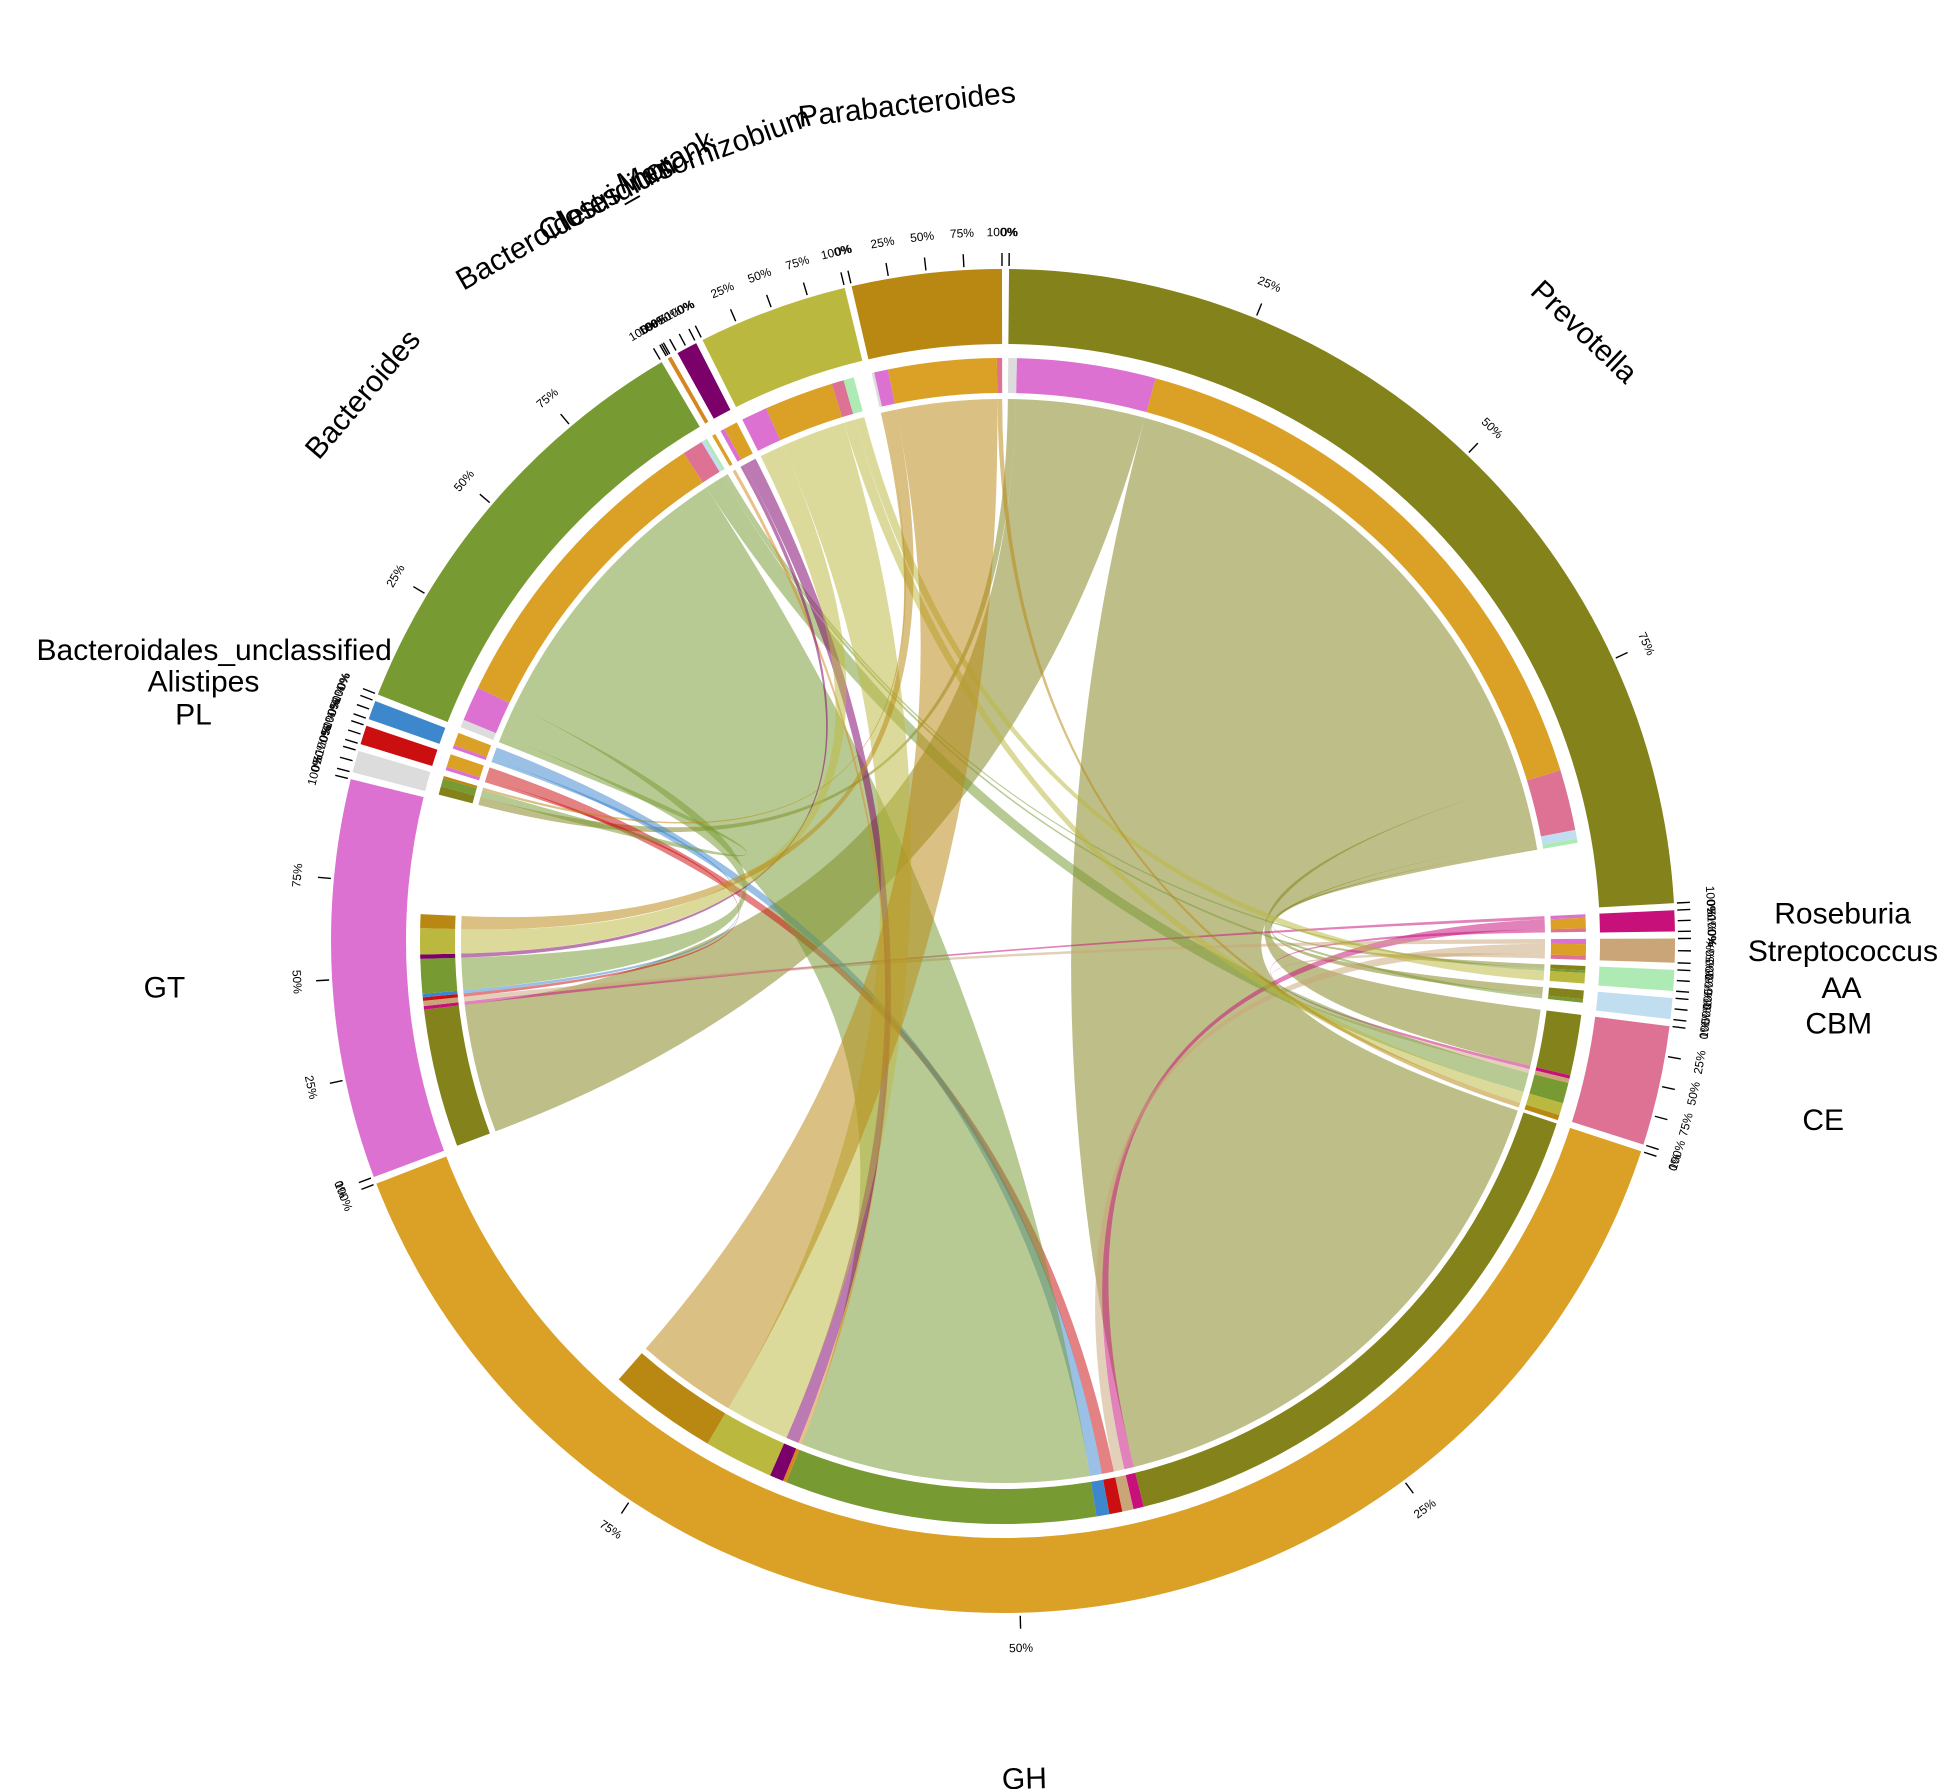  Describe the element at coordinates (391, 771) in the screenshot. I see `sector-pl` at that location.